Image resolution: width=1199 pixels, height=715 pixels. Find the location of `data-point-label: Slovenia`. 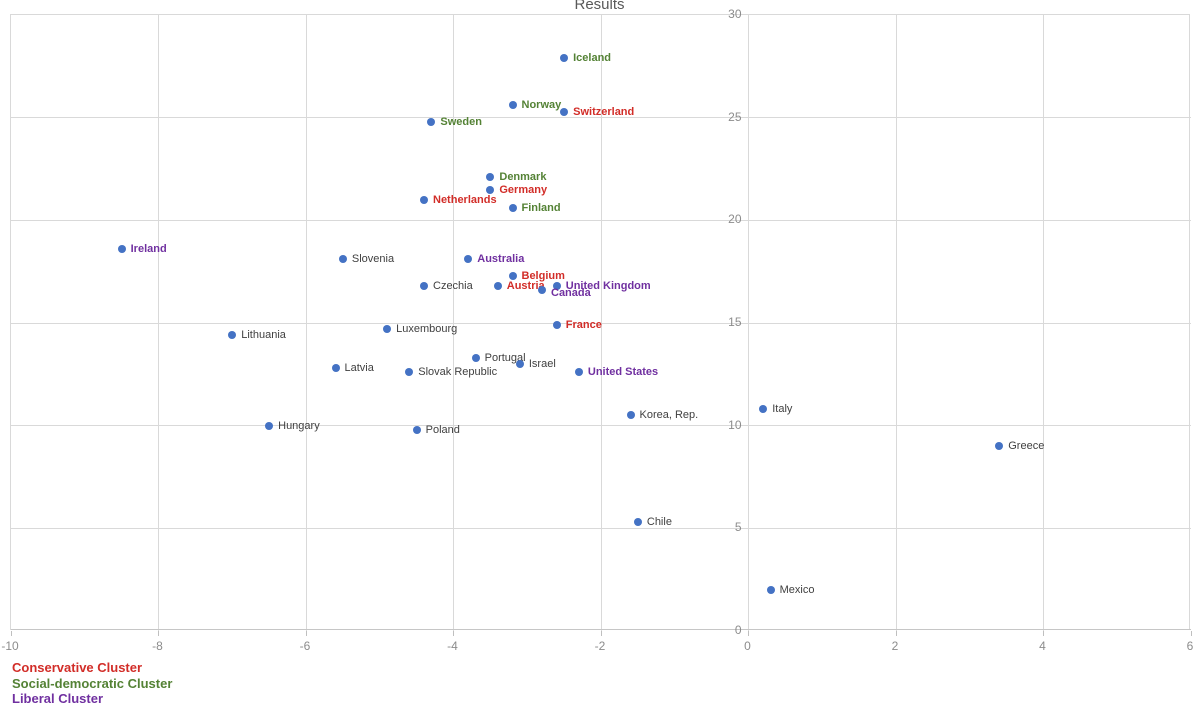

data-point-label: Slovenia is located at coordinates (373, 259).